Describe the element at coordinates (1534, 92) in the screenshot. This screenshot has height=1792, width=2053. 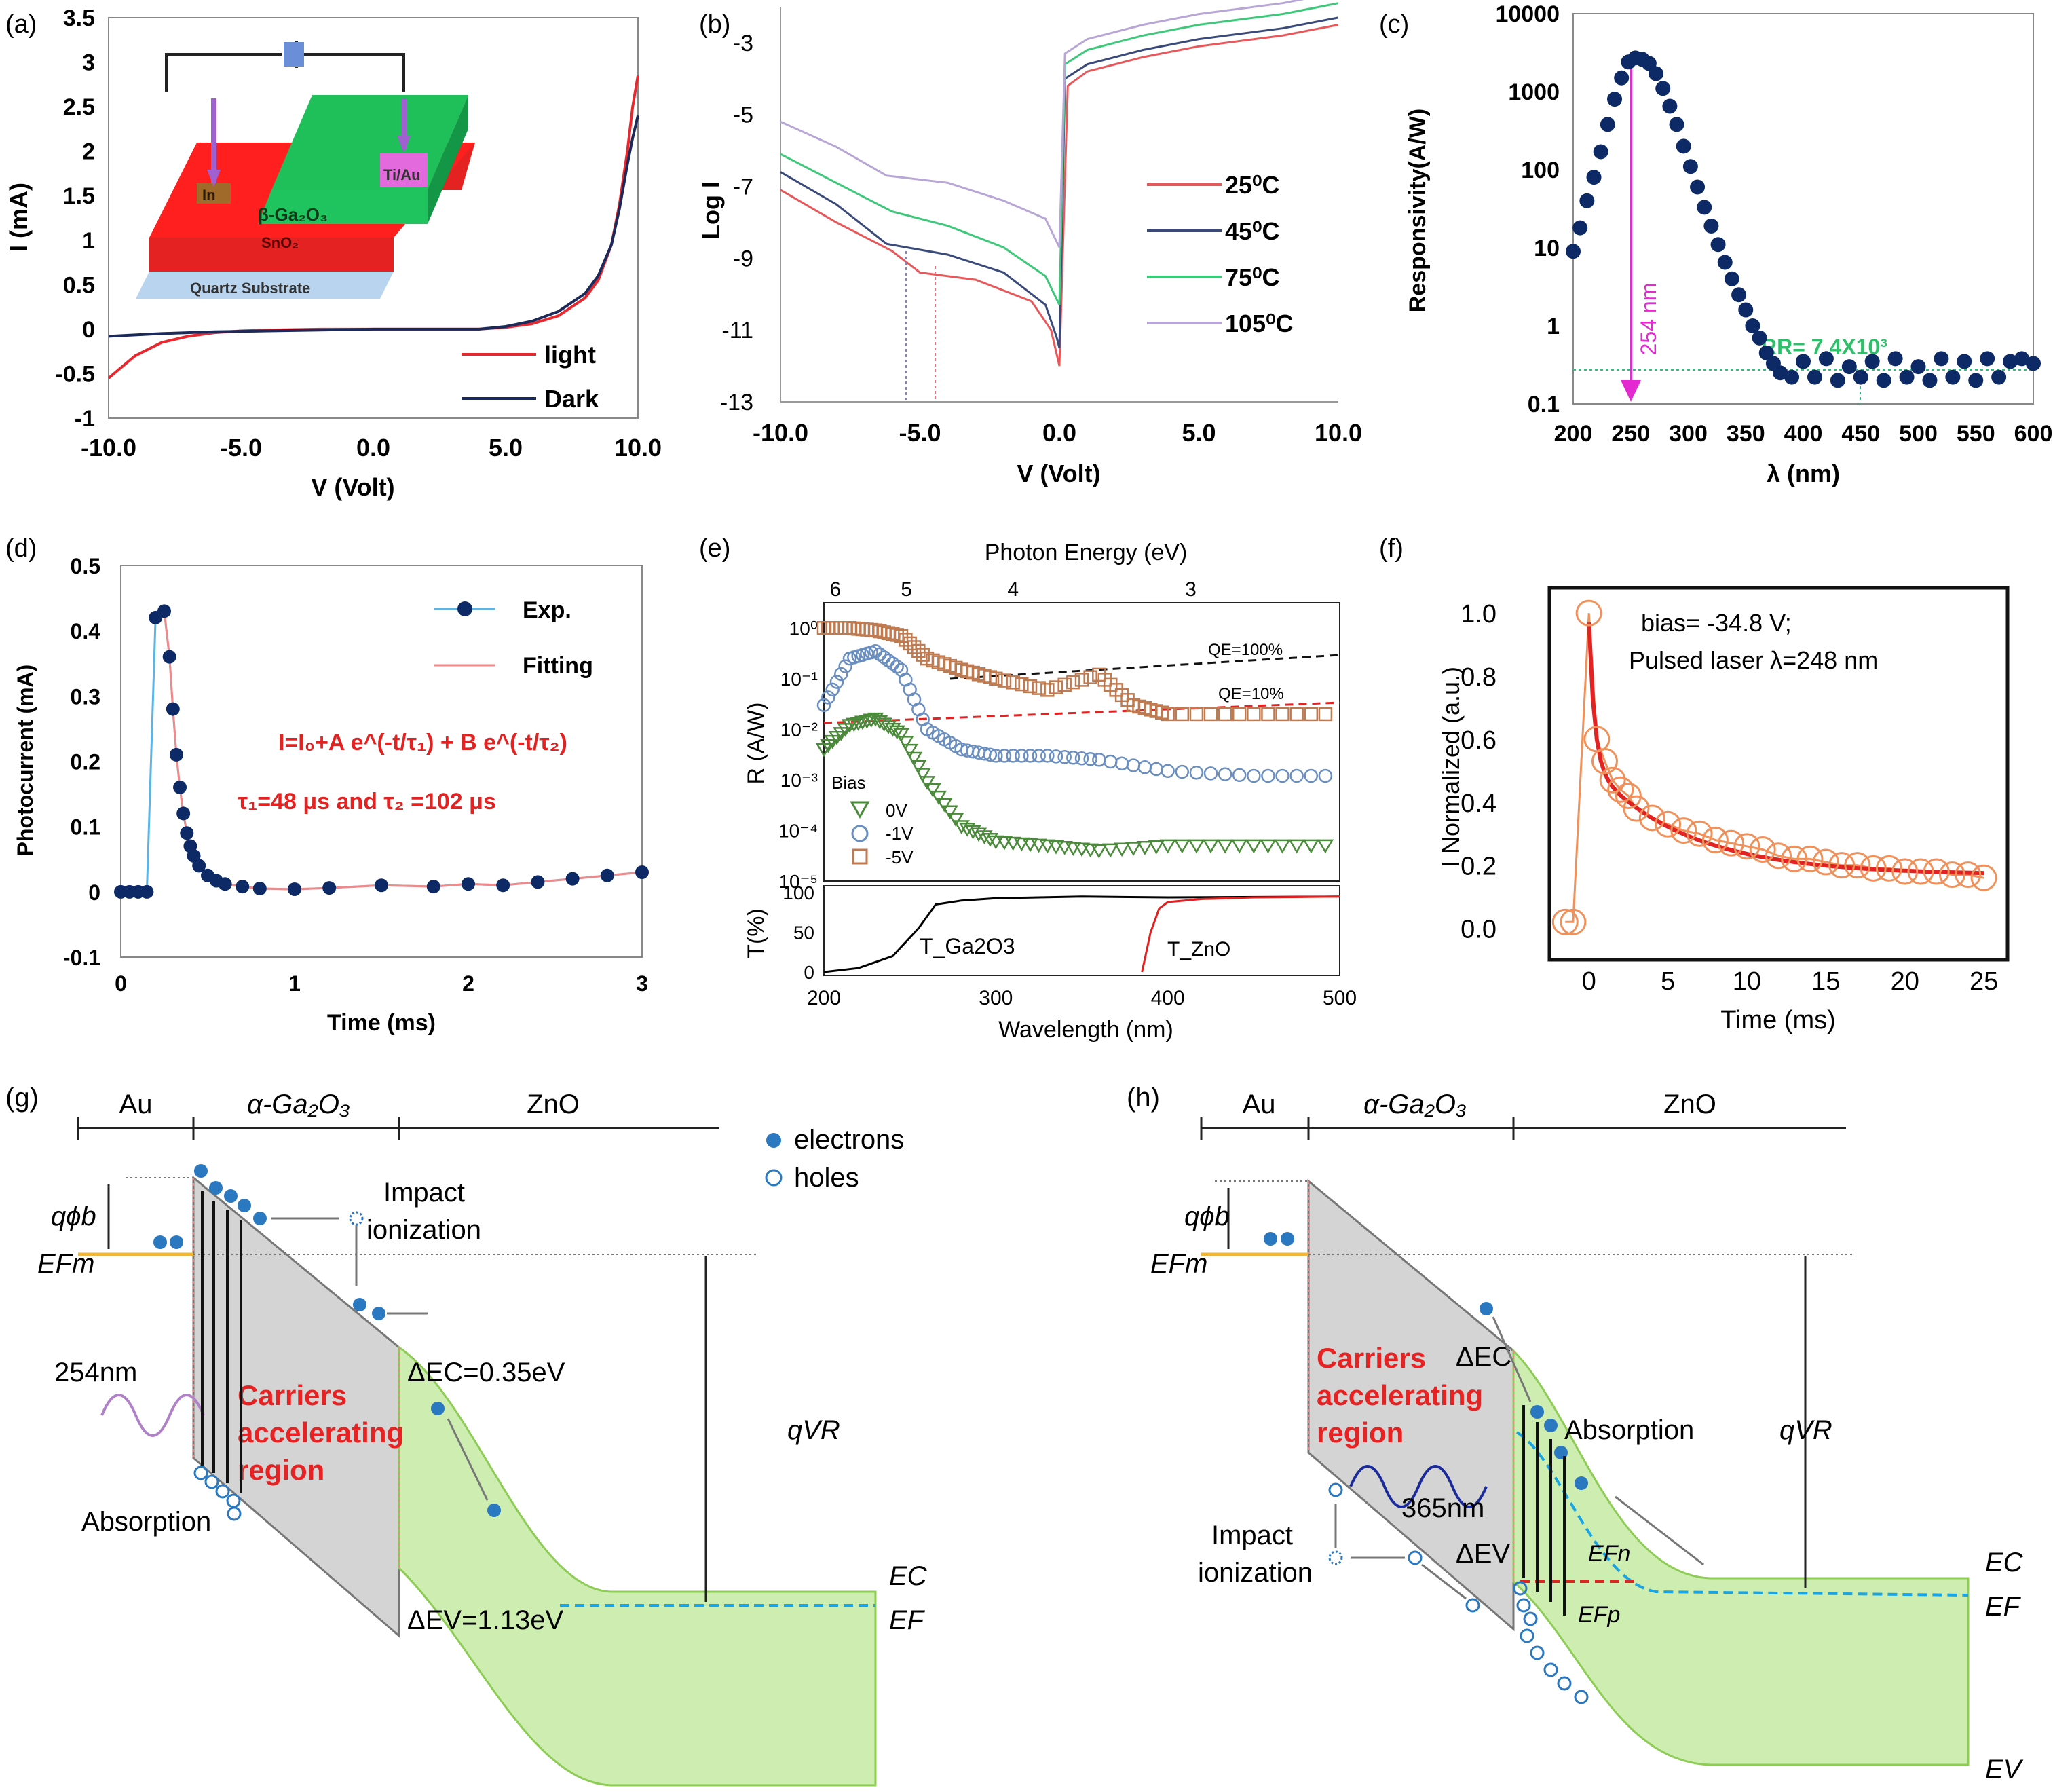
I see `ytick-label-c: 1000` at that location.